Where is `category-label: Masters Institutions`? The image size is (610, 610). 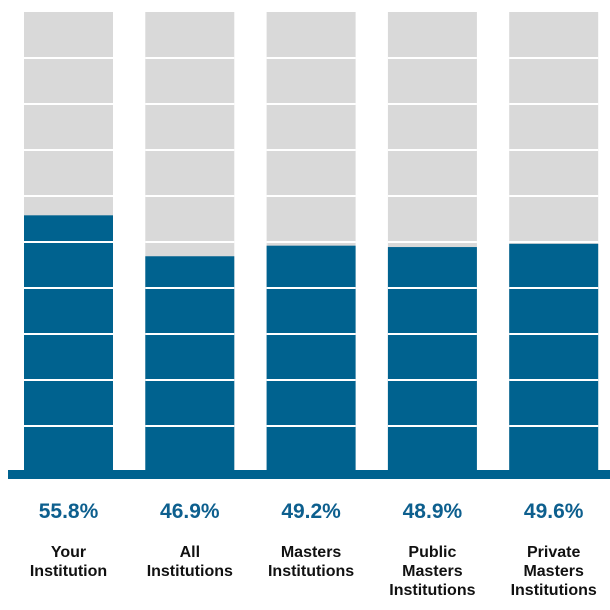 category-label: Masters Institutions is located at coordinates (311, 562).